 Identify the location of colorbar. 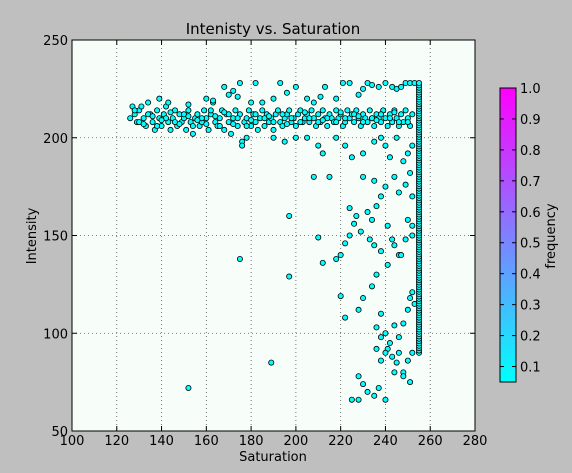
(508, 235).